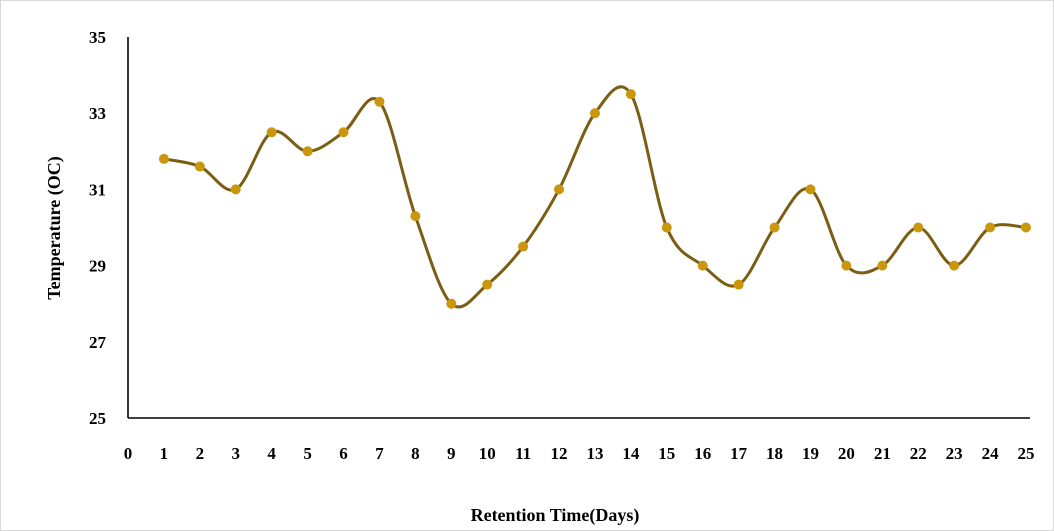  I want to click on x-tick-label: 20, so click(846, 453).